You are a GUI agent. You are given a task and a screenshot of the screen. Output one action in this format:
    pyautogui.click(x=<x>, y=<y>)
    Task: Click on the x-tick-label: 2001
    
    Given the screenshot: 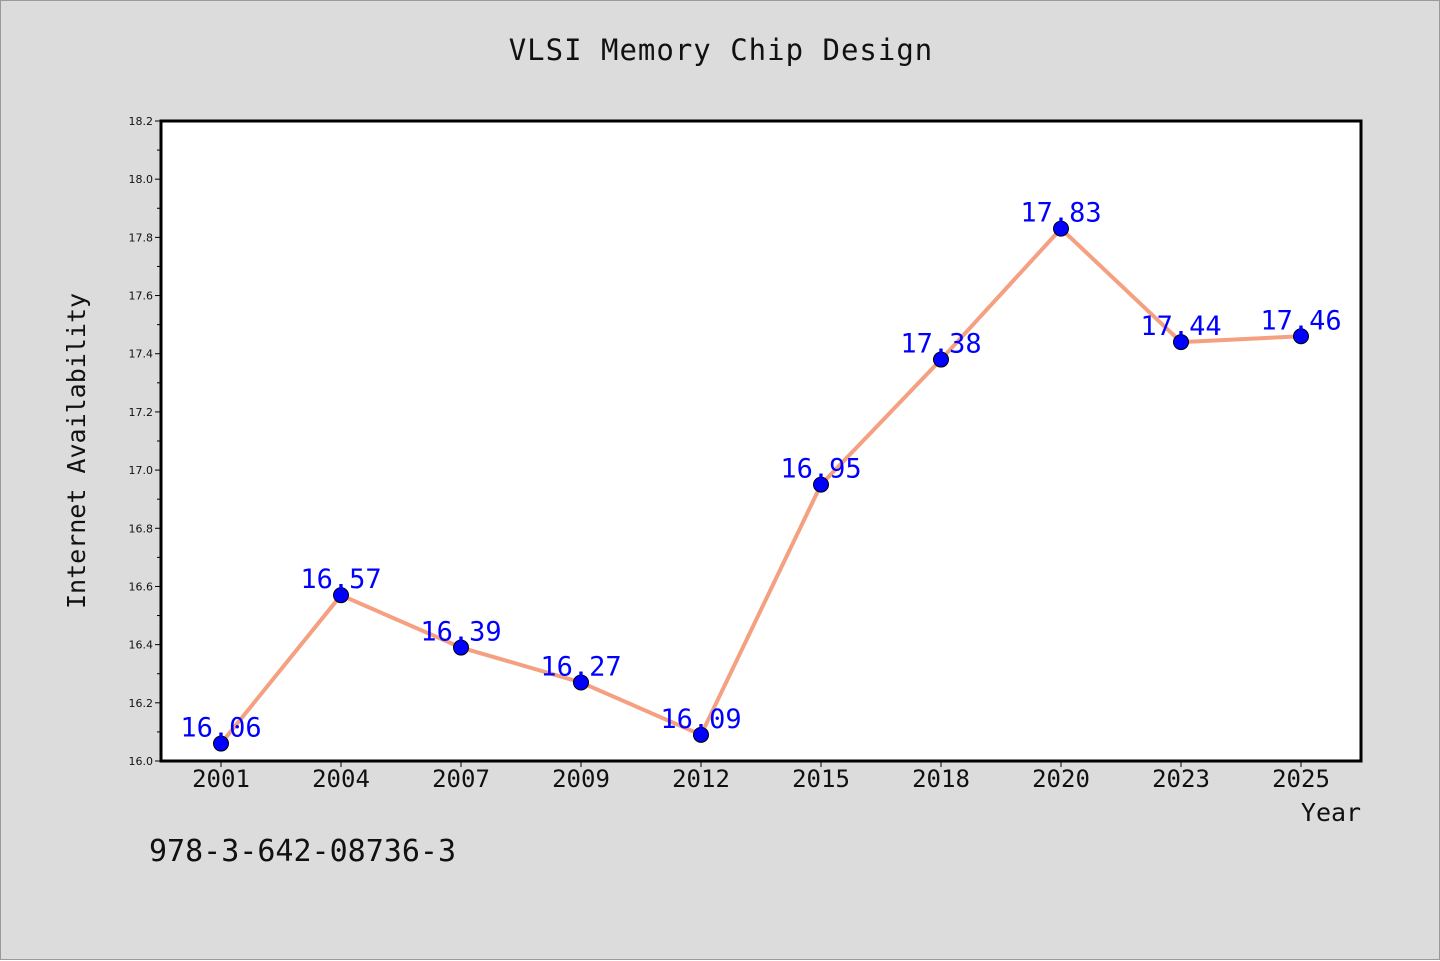 What is the action you would take?
    pyautogui.click(x=221, y=779)
    